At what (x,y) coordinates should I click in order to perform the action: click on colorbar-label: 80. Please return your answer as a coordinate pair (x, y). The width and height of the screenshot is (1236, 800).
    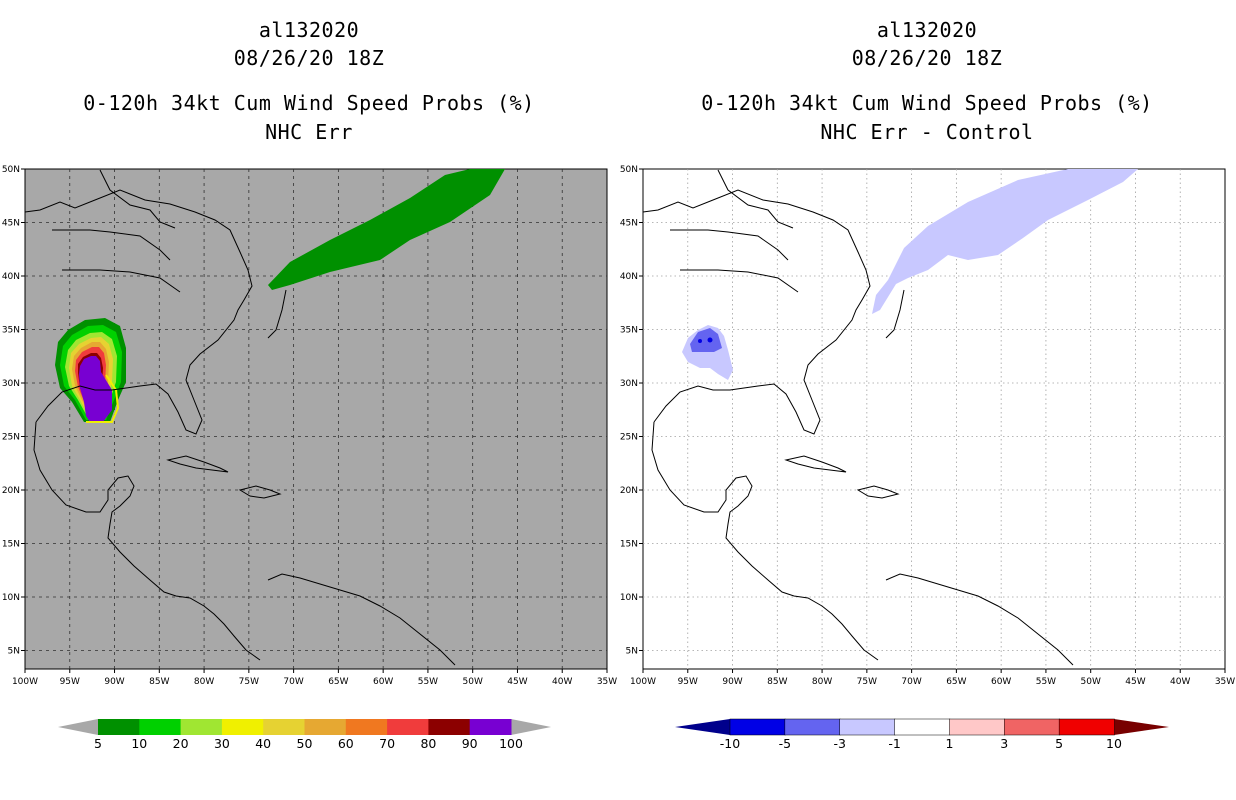
    Looking at the image, I should click on (428, 743).